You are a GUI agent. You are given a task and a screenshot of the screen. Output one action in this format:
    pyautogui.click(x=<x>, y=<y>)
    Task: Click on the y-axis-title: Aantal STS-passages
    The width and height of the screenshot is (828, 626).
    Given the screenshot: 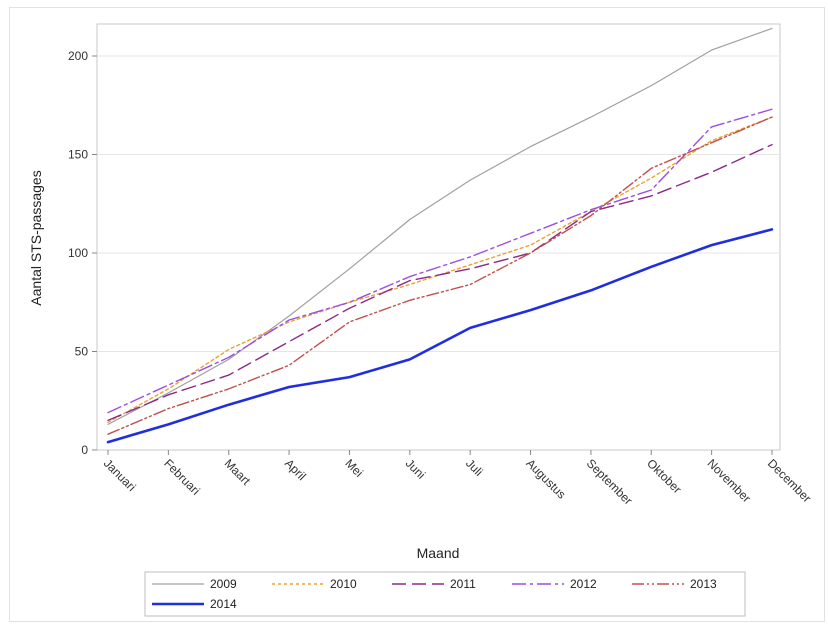 What is the action you would take?
    pyautogui.click(x=36, y=237)
    